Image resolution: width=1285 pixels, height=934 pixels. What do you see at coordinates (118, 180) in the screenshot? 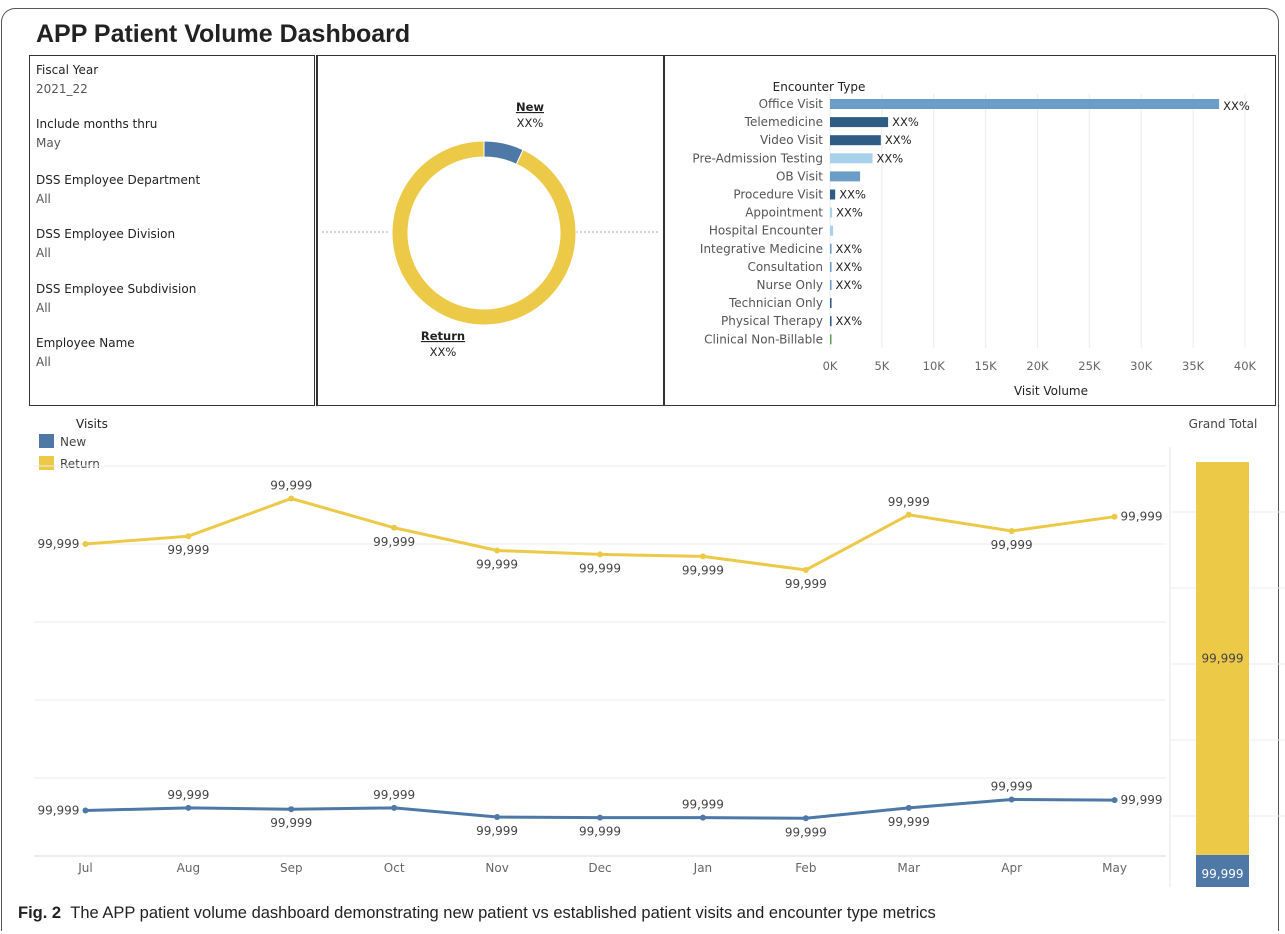
I see `filter-label: DSS Employee Department` at bounding box center [118, 180].